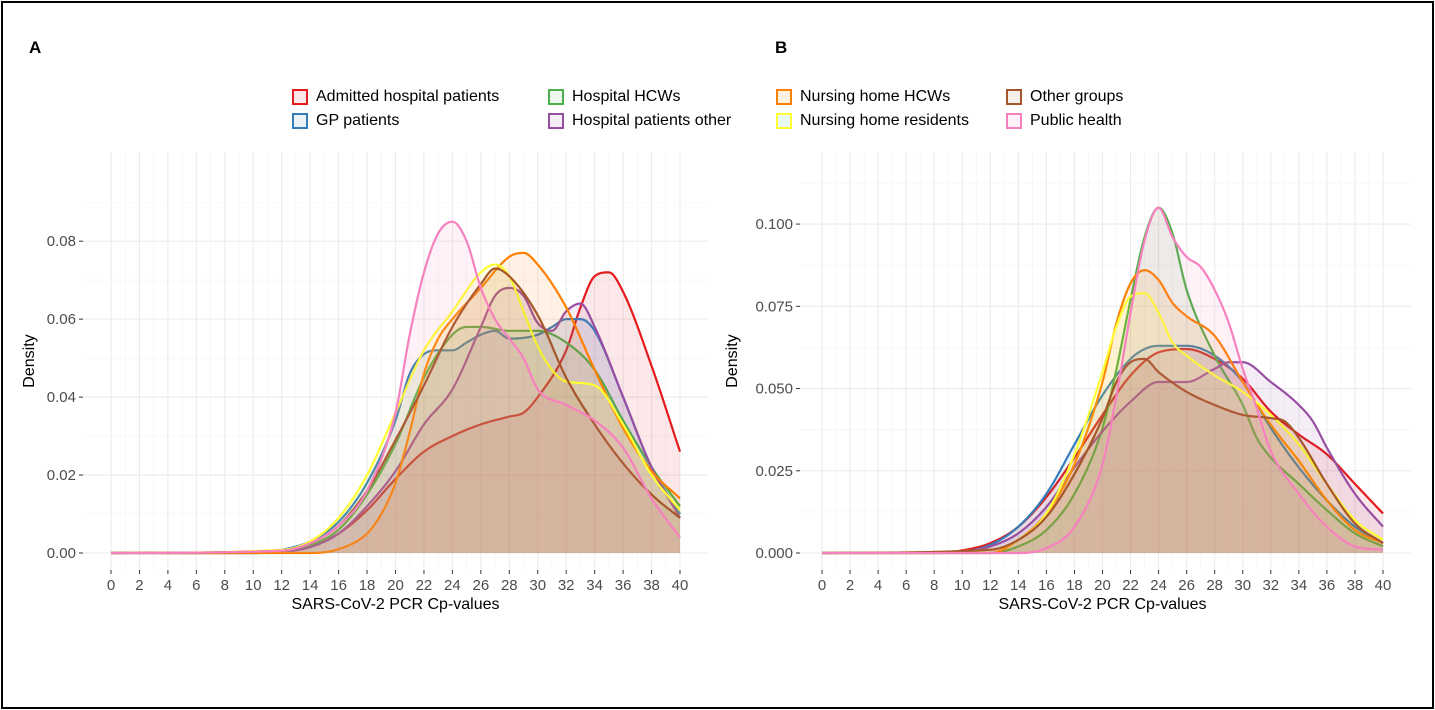  I want to click on legend-item-public-health: Public health, so click(1064, 121).